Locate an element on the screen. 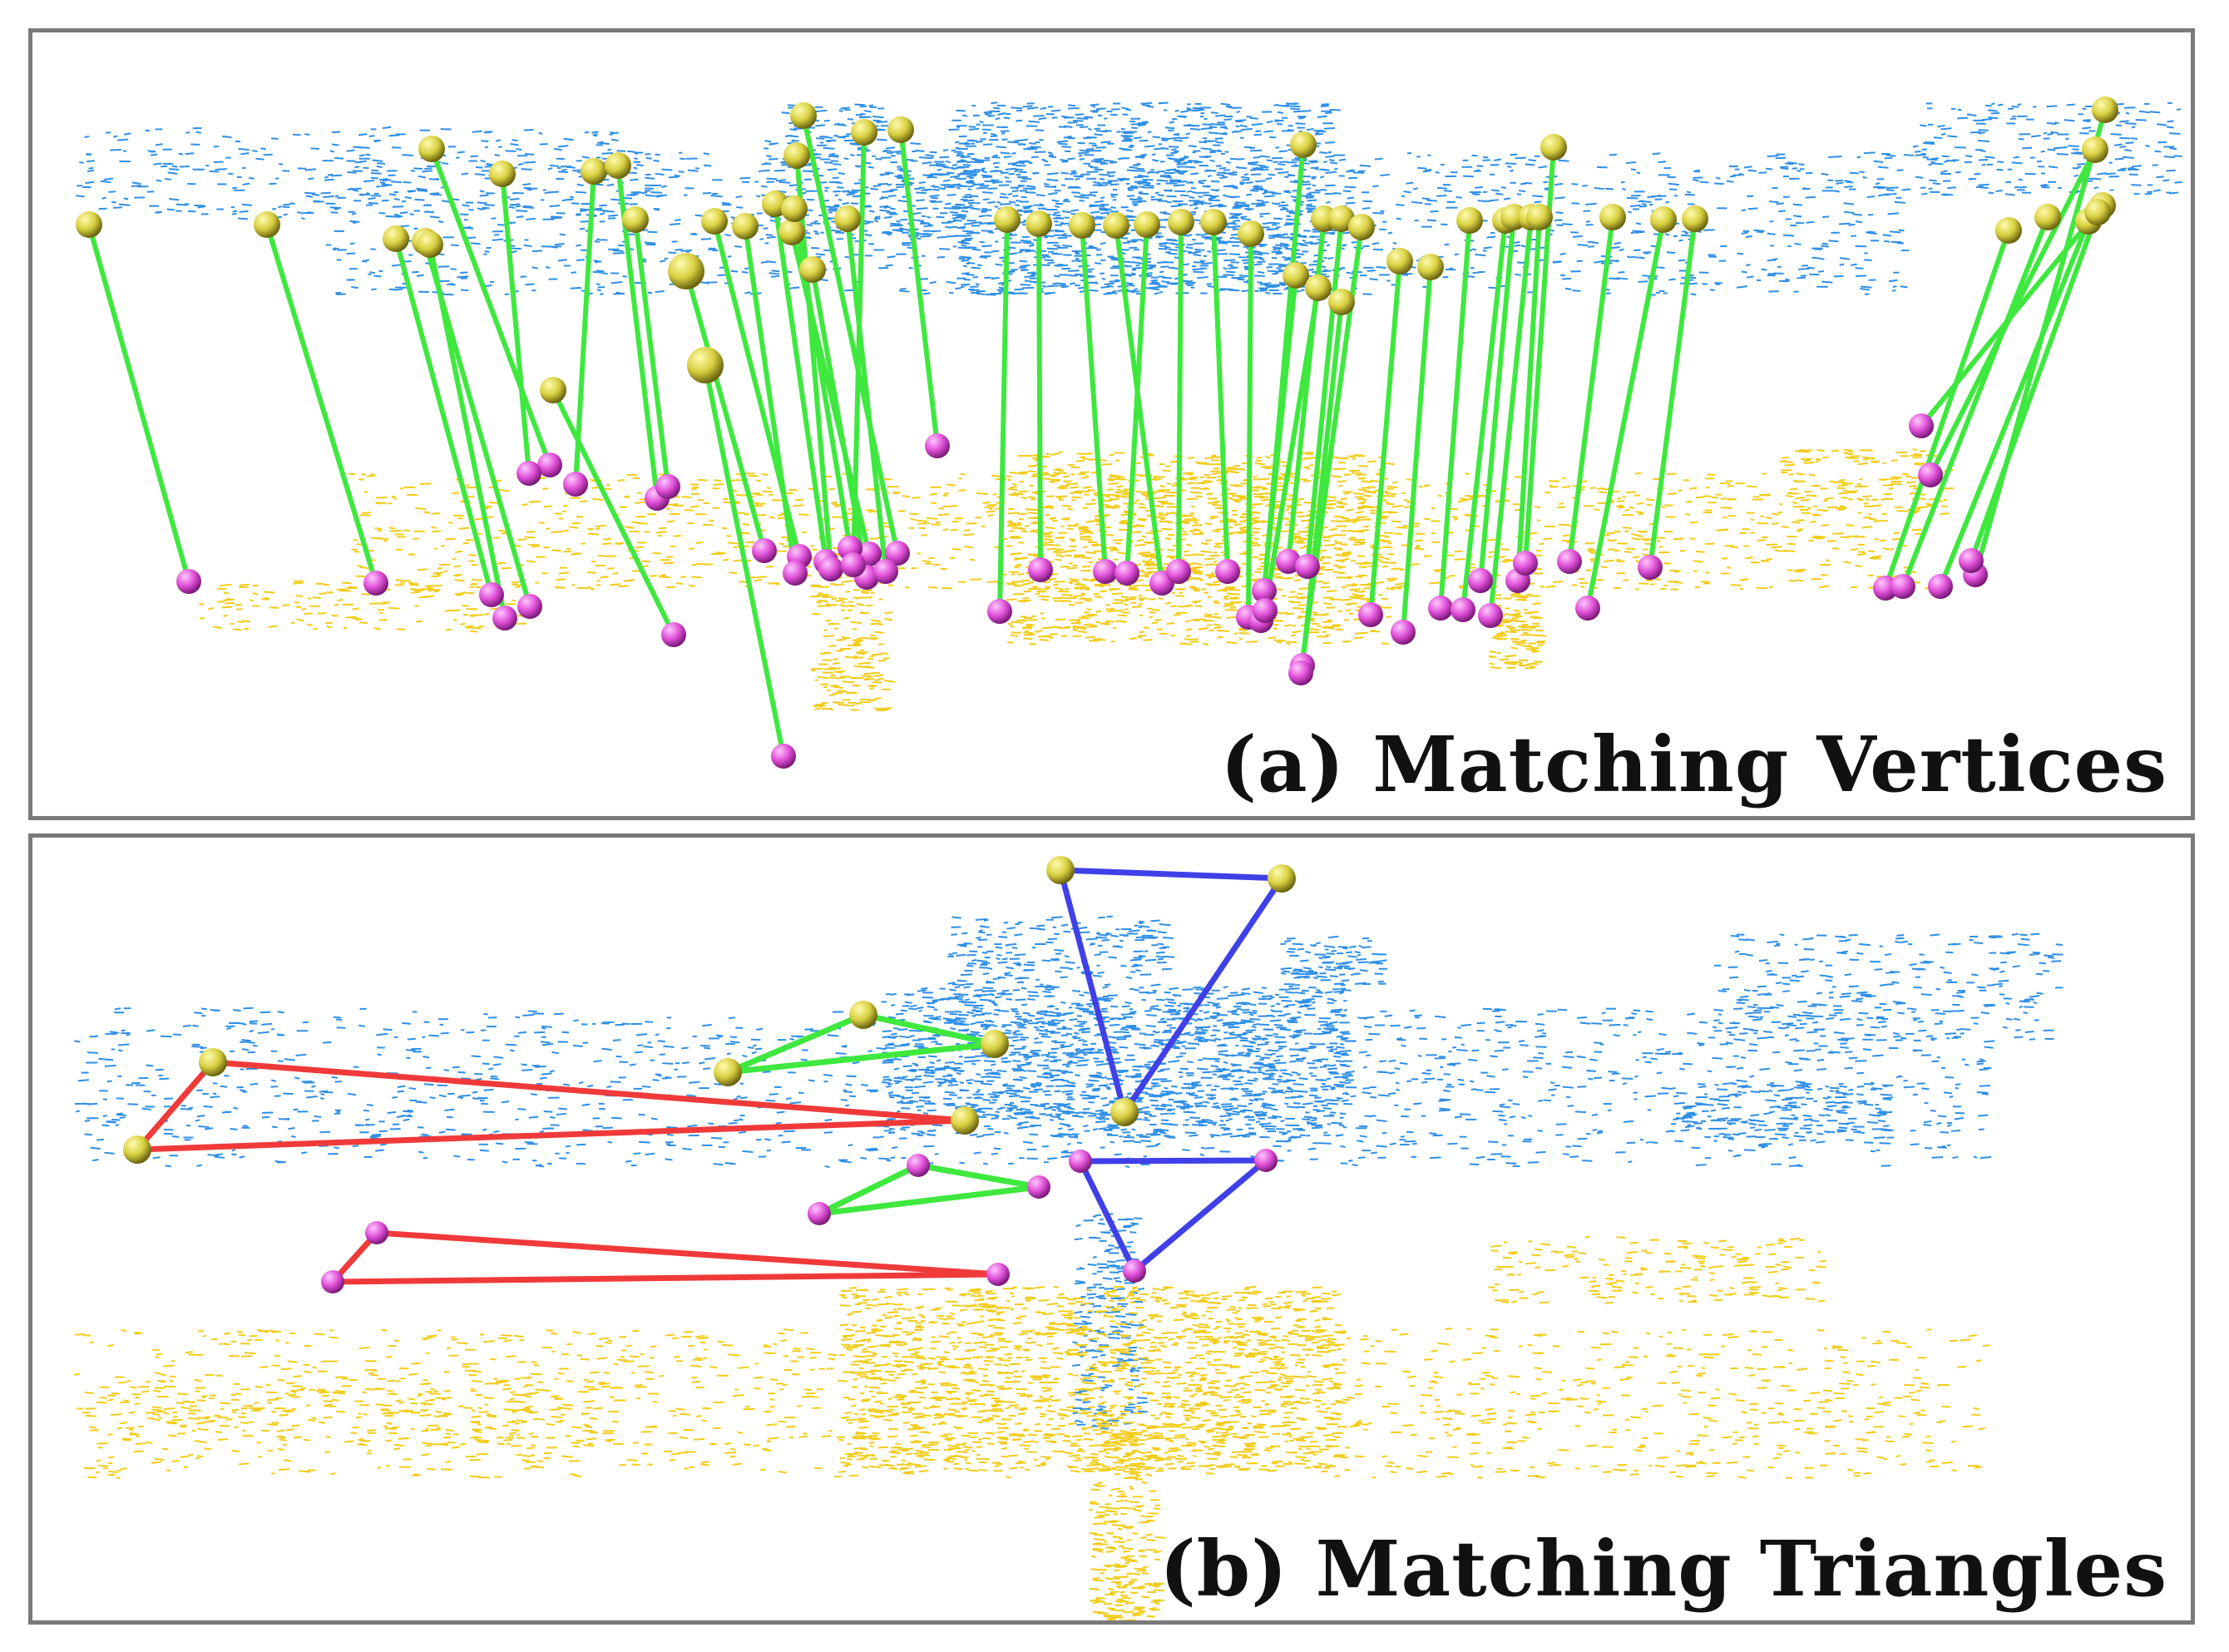 The height and width of the screenshot is (1652, 2229). caption-matching-triangles: (b) Matching Triangles is located at coordinates (1663, 1569).